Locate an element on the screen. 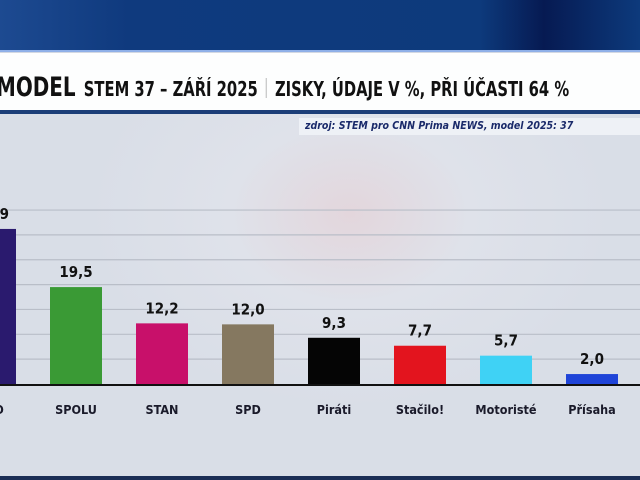  bar-stačilo! is located at coordinates (420, 364).